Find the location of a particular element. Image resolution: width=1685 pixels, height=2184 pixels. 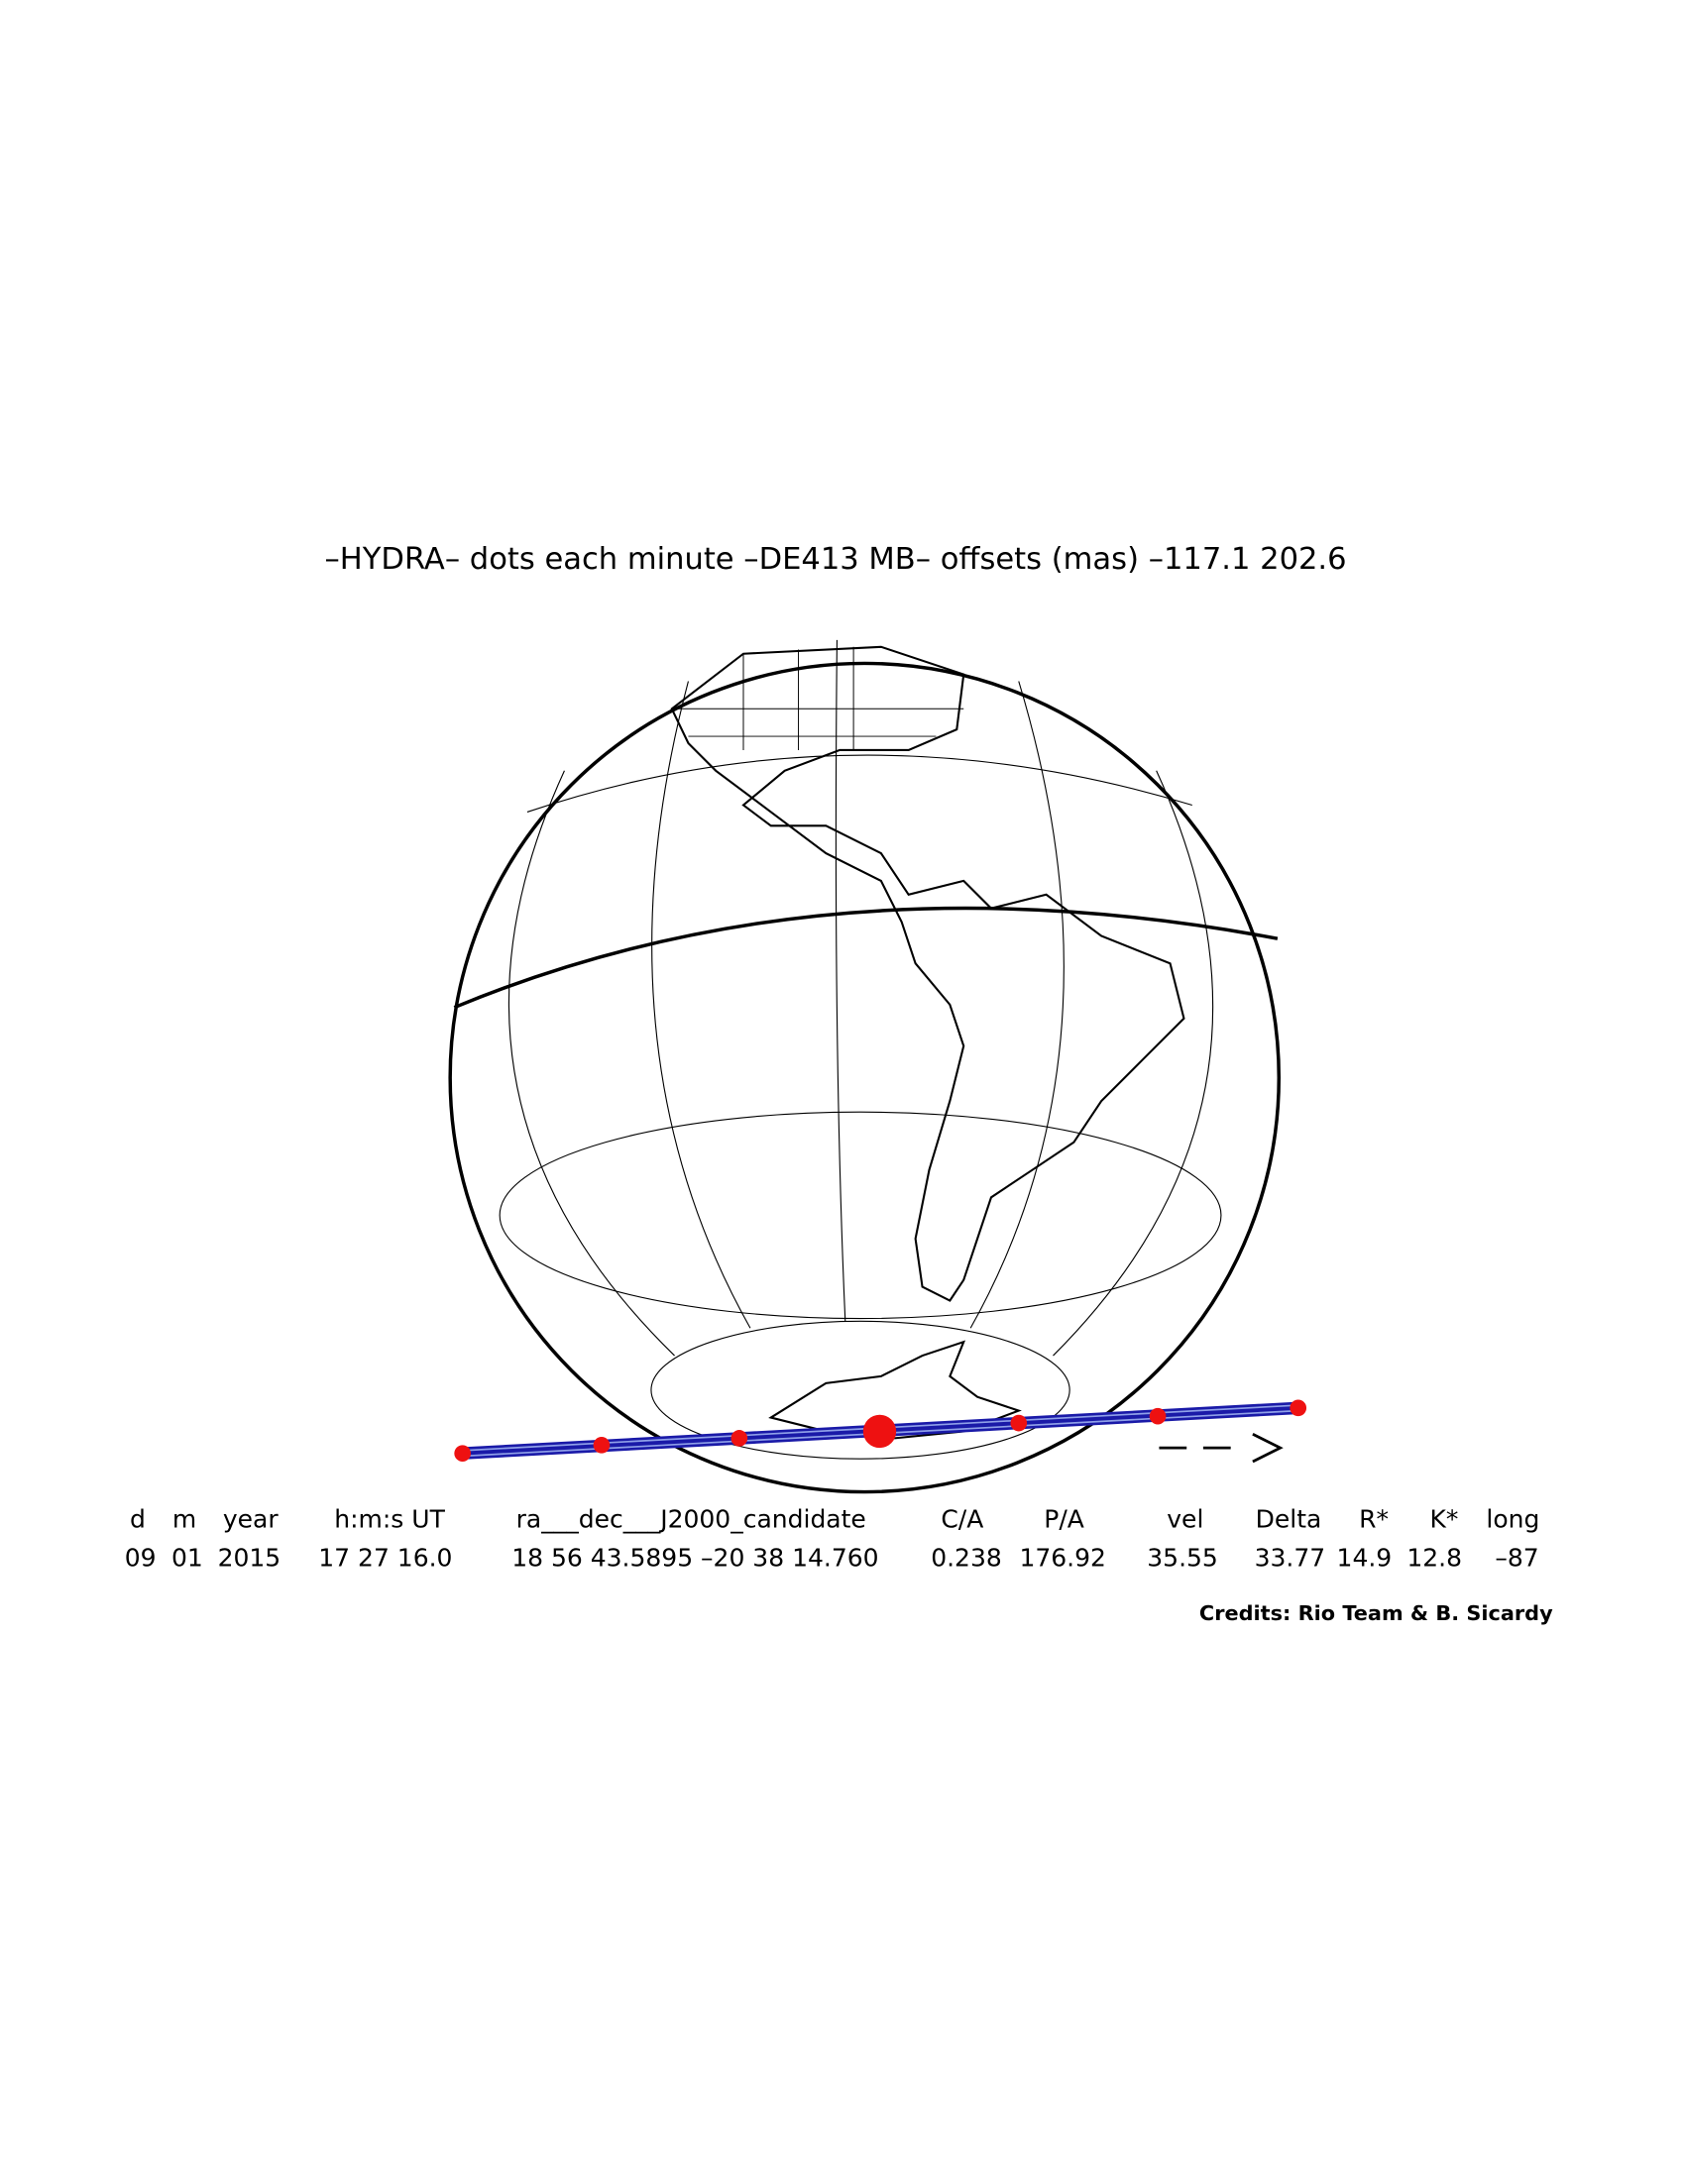

cell-value: 35.55 is located at coordinates (1182, 1558).